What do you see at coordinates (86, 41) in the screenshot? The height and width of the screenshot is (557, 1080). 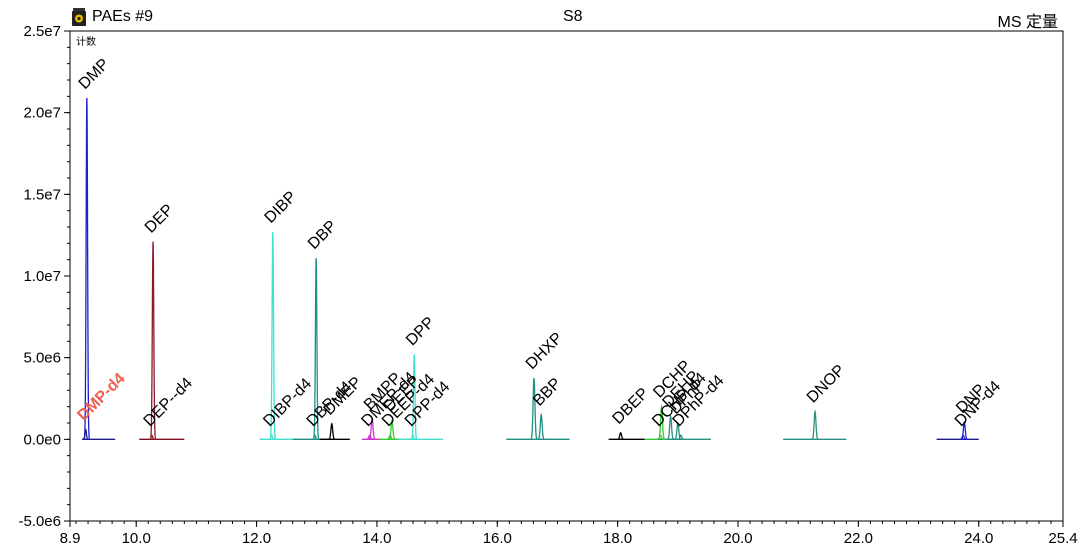 I see `y-axis-label: 计数` at bounding box center [86, 41].